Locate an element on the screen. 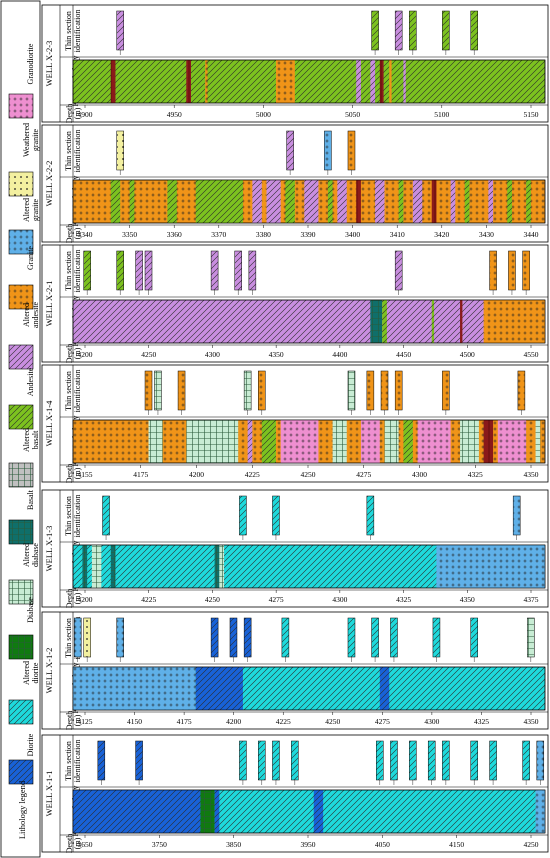 This screenshot has width=550, height=858. depth-tick-label: 4050 is located at coordinates (382, 844).